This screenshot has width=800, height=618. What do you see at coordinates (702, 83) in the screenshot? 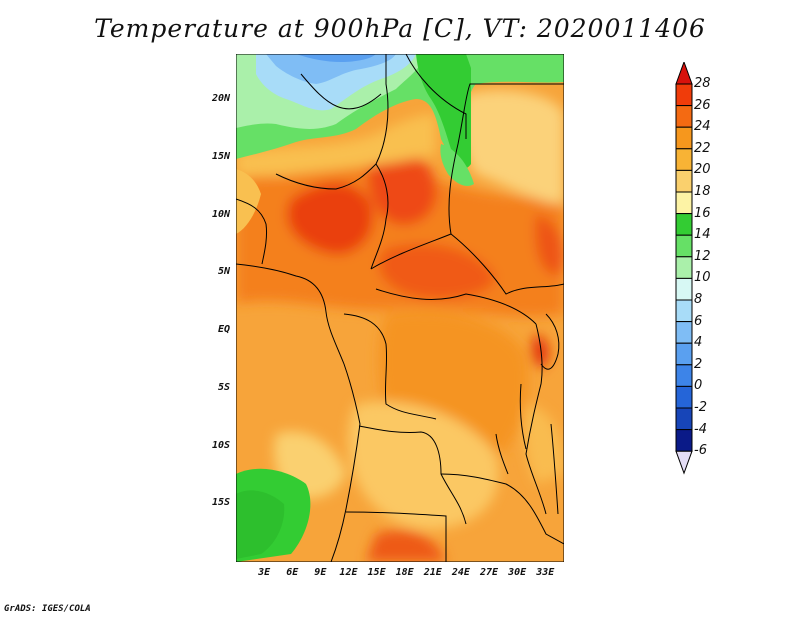
I see `colorbar-level-label: 28` at bounding box center [702, 83].